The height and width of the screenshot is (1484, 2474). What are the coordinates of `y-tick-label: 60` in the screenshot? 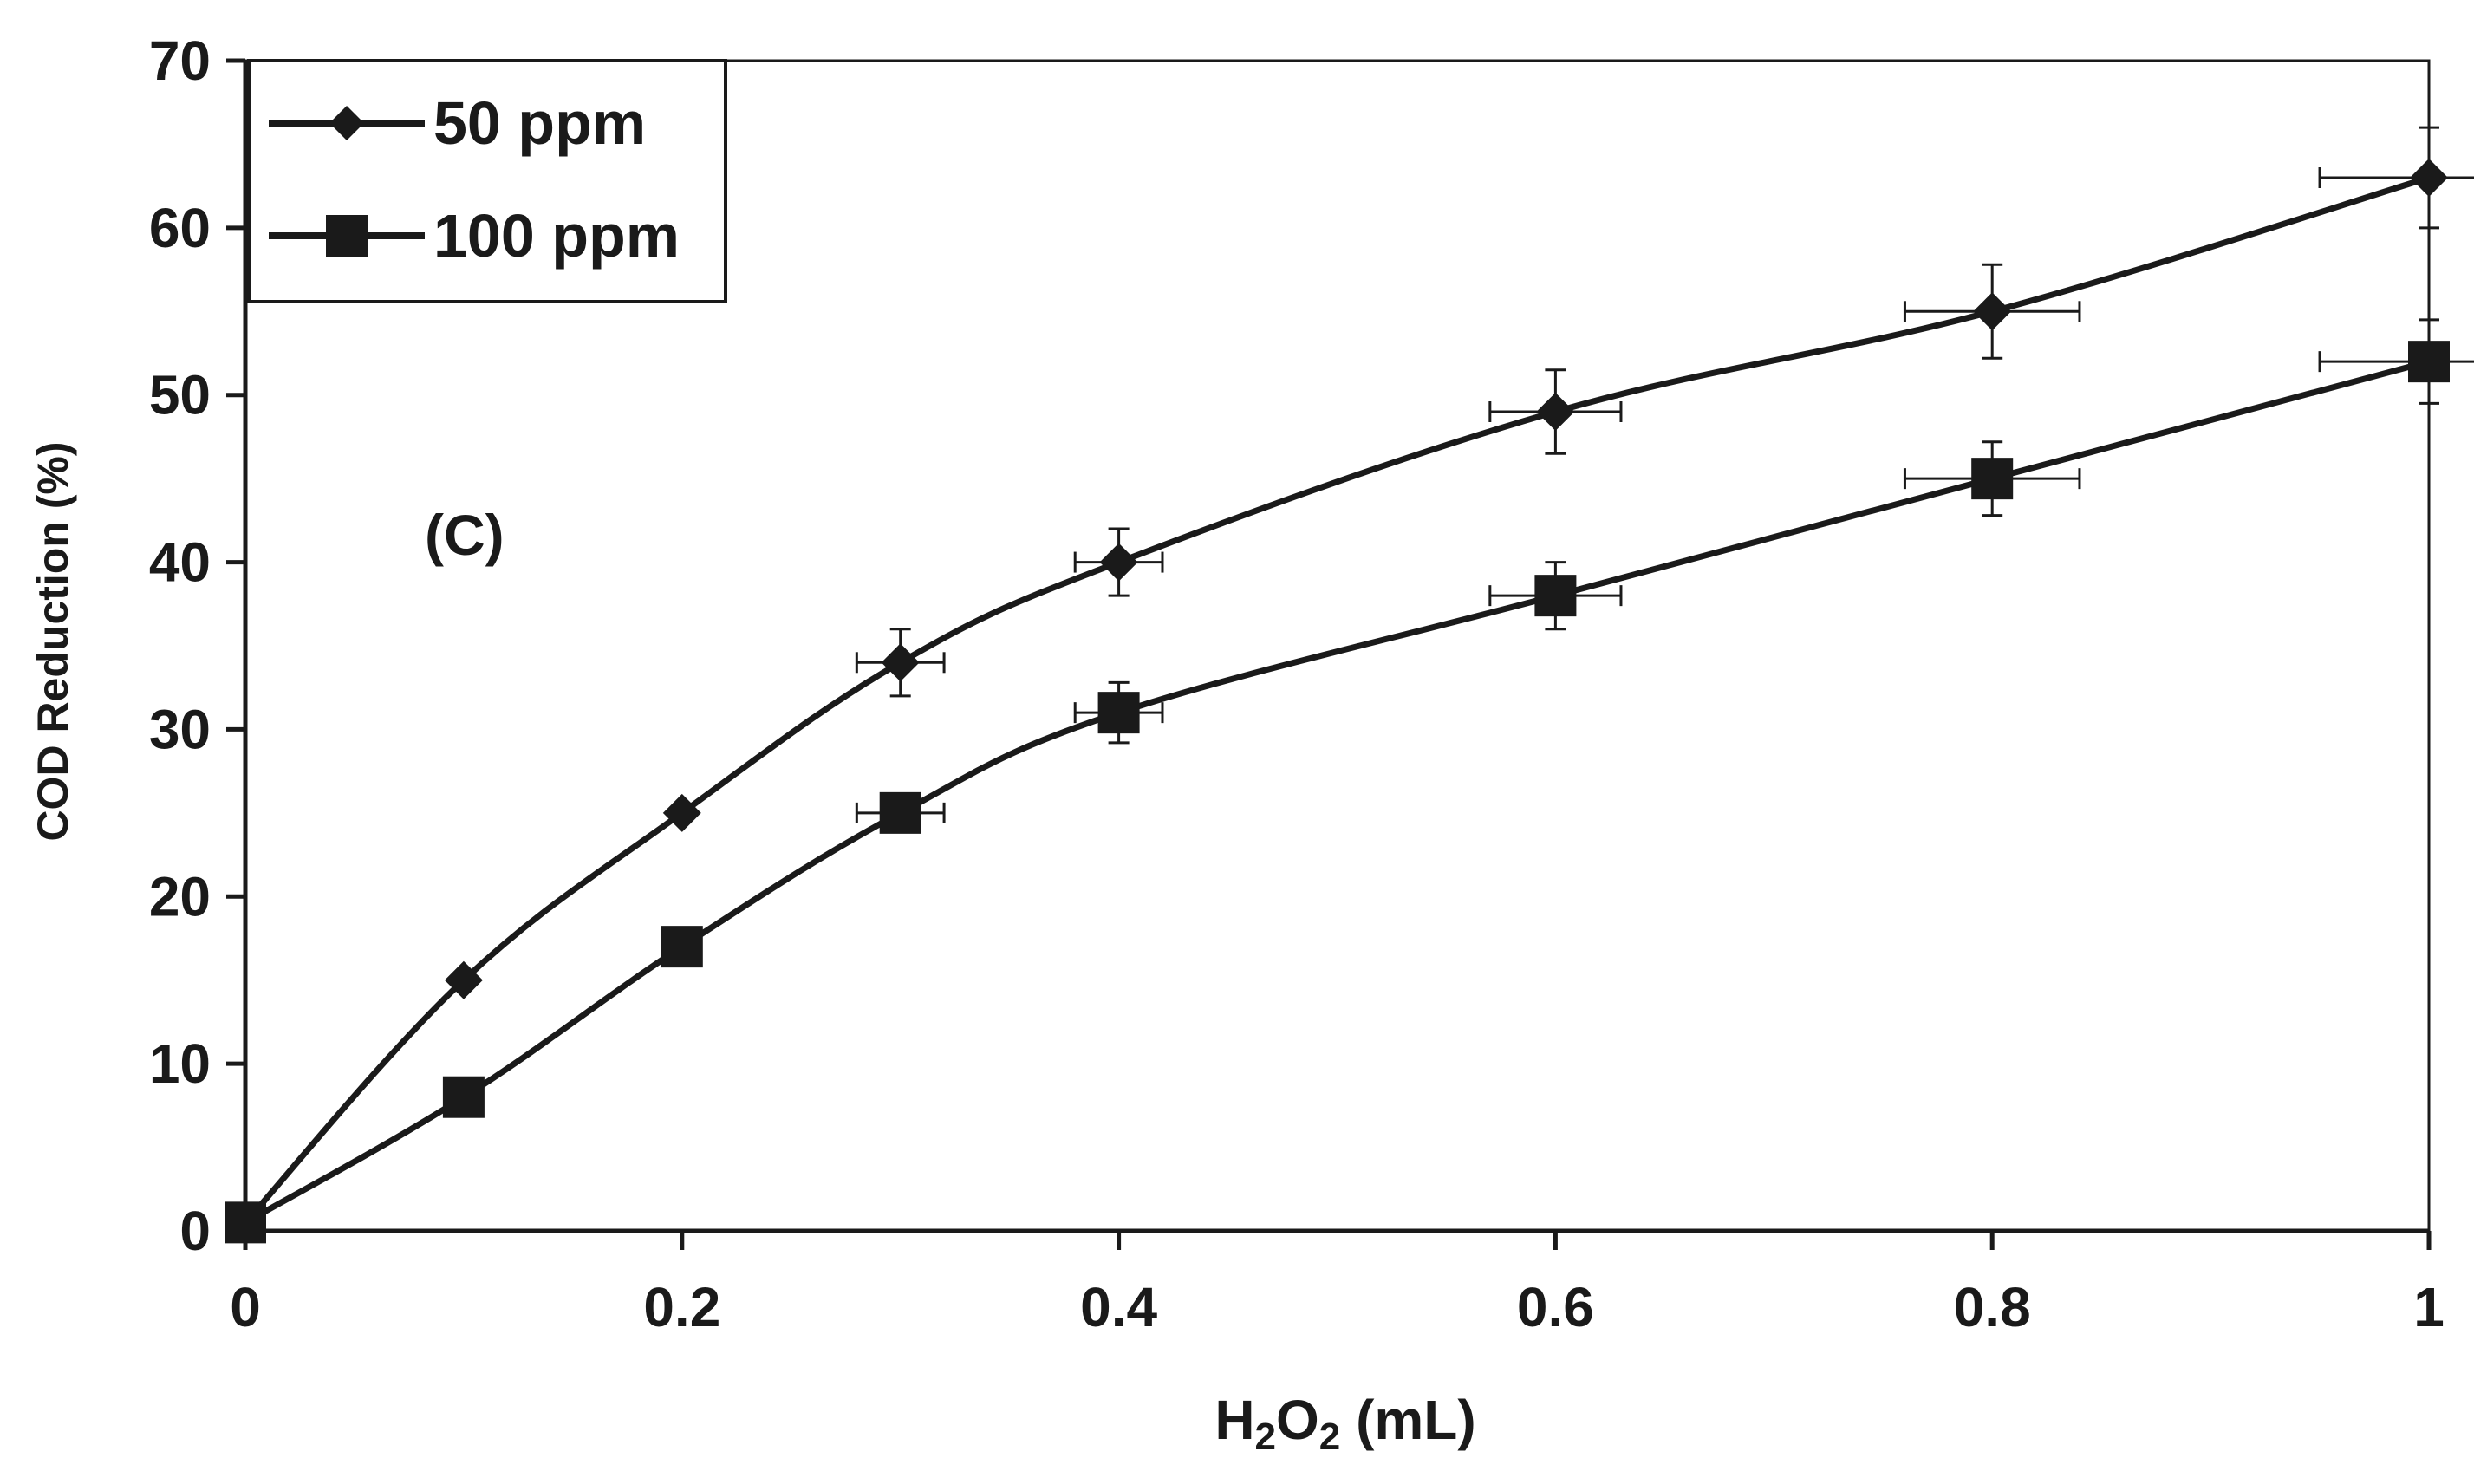 It's located at (180, 228).